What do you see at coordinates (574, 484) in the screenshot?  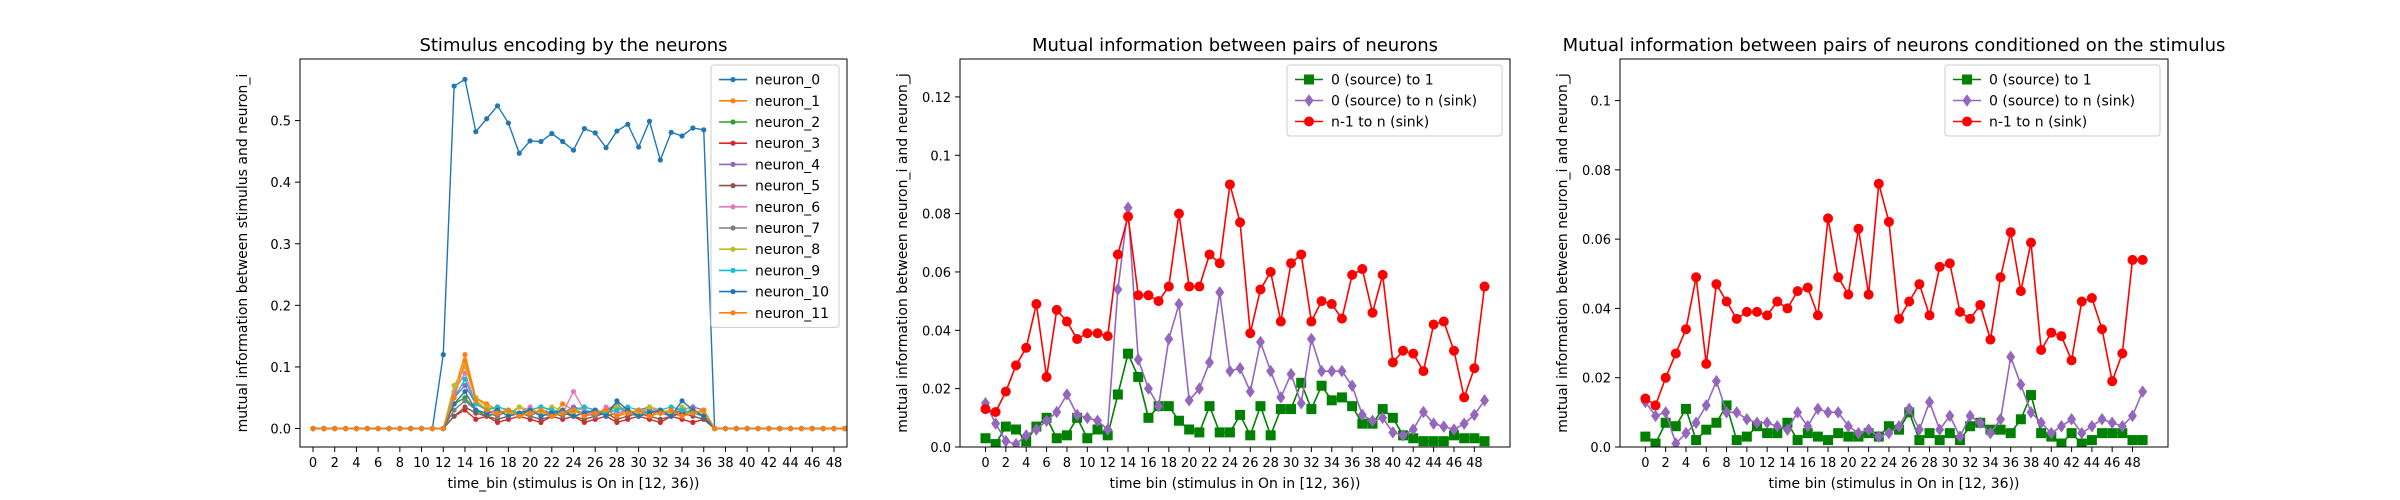 I see `x-axis-label: time_bin (stimulus is On in [12, 36))` at bounding box center [574, 484].